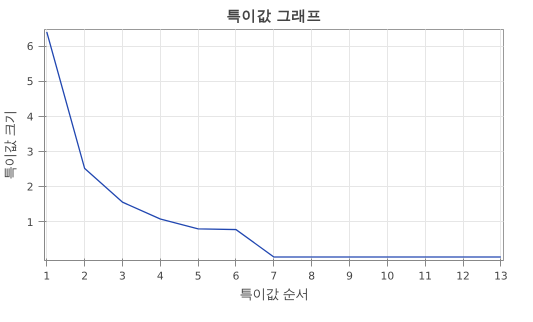 The image size is (533, 322). I want to click on y-tick-label: 5, so click(30, 81).